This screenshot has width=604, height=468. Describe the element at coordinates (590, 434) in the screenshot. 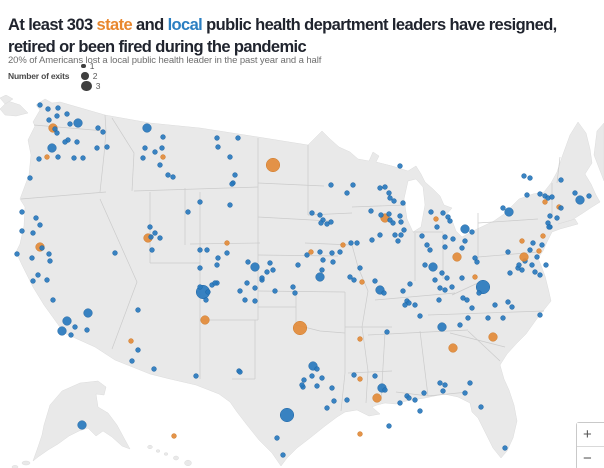

I see `zoom-in-button: +` at that location.